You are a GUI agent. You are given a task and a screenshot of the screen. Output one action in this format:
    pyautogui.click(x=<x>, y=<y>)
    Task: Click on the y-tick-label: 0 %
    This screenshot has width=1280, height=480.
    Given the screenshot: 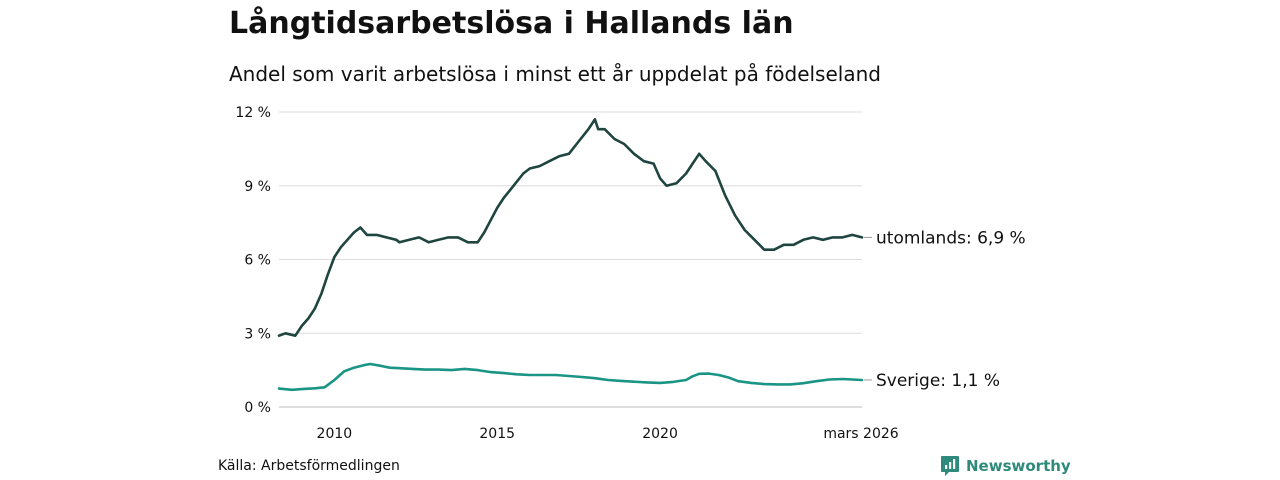 What is the action you would take?
    pyautogui.click(x=257, y=408)
    